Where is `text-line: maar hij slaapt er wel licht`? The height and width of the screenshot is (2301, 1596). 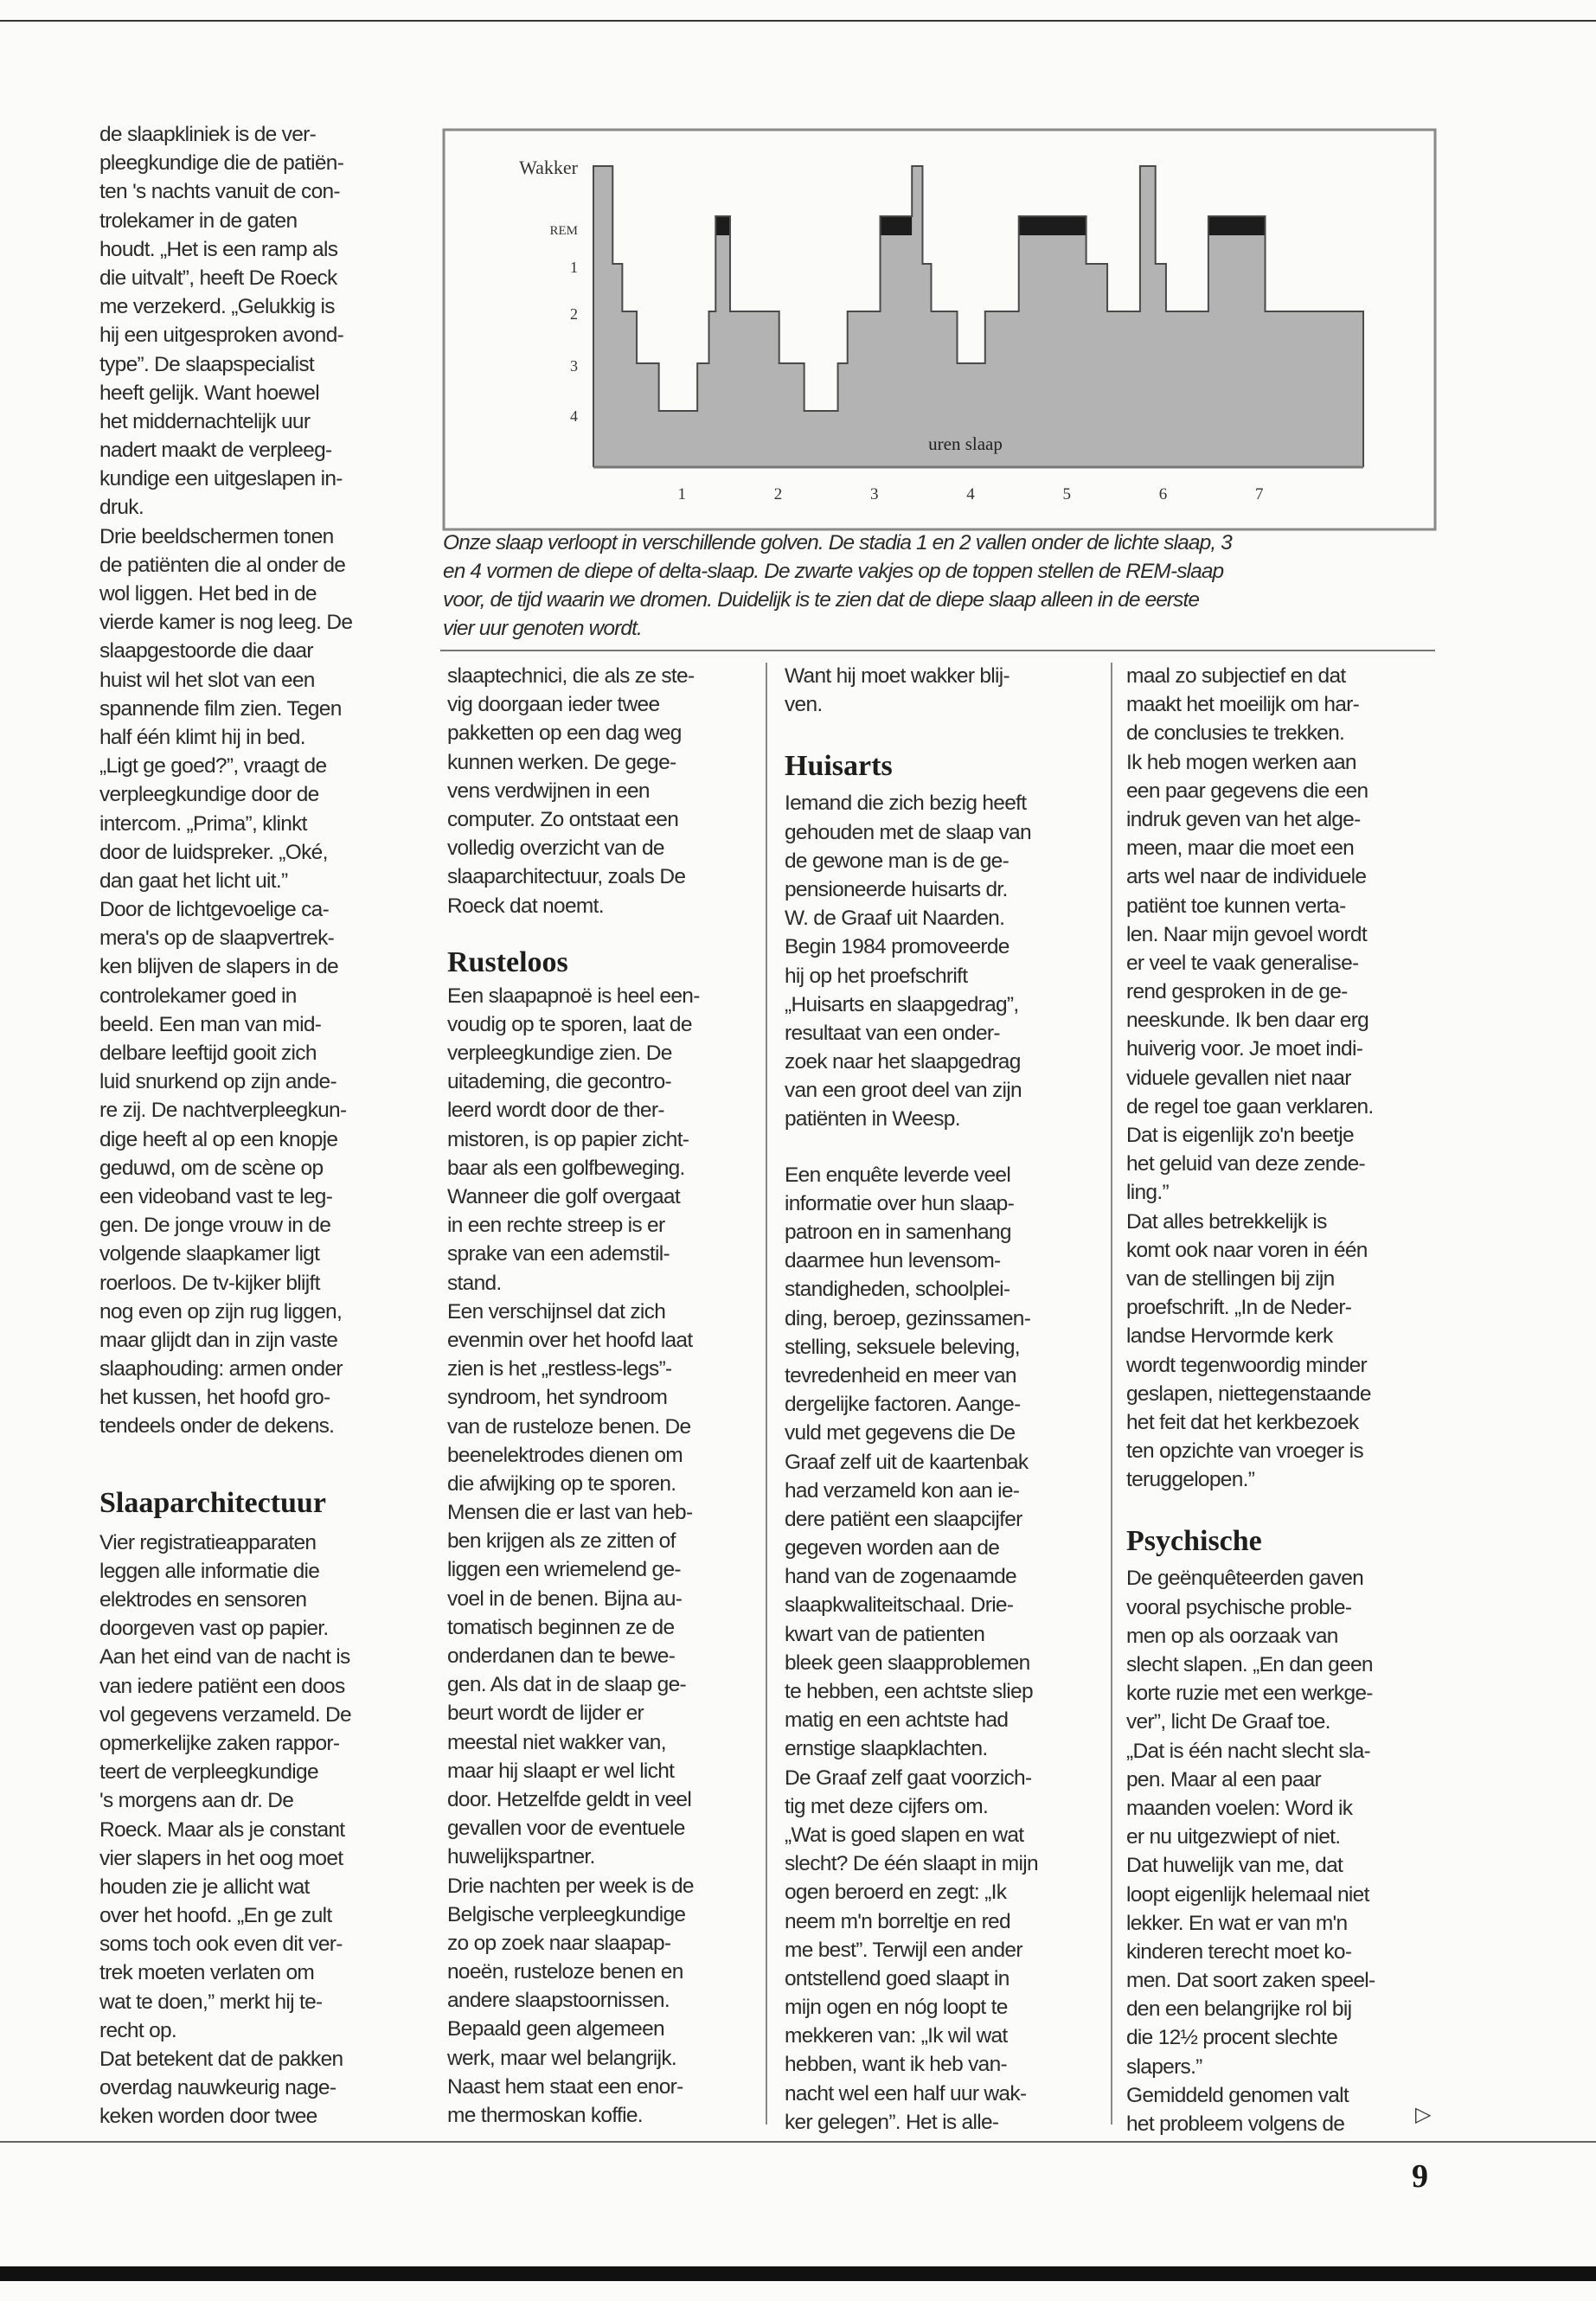
text-line: maar hij slaapt er wel licht is located at coordinates (561, 1771).